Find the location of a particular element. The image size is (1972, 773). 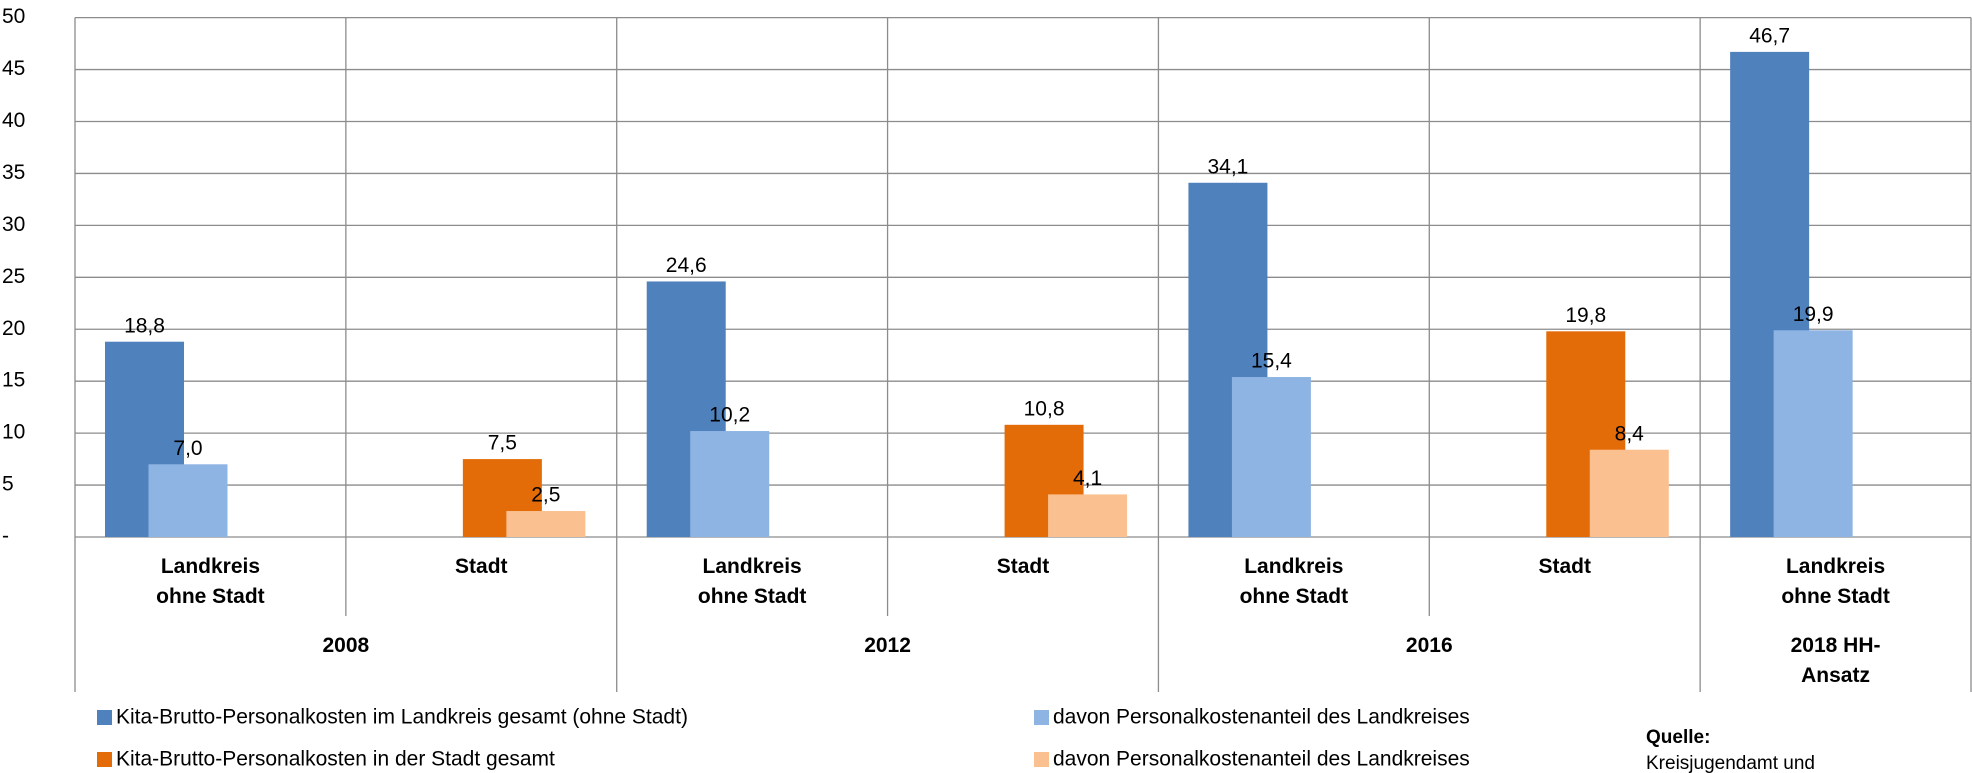

y-tick-label: - is located at coordinates (5, 536).